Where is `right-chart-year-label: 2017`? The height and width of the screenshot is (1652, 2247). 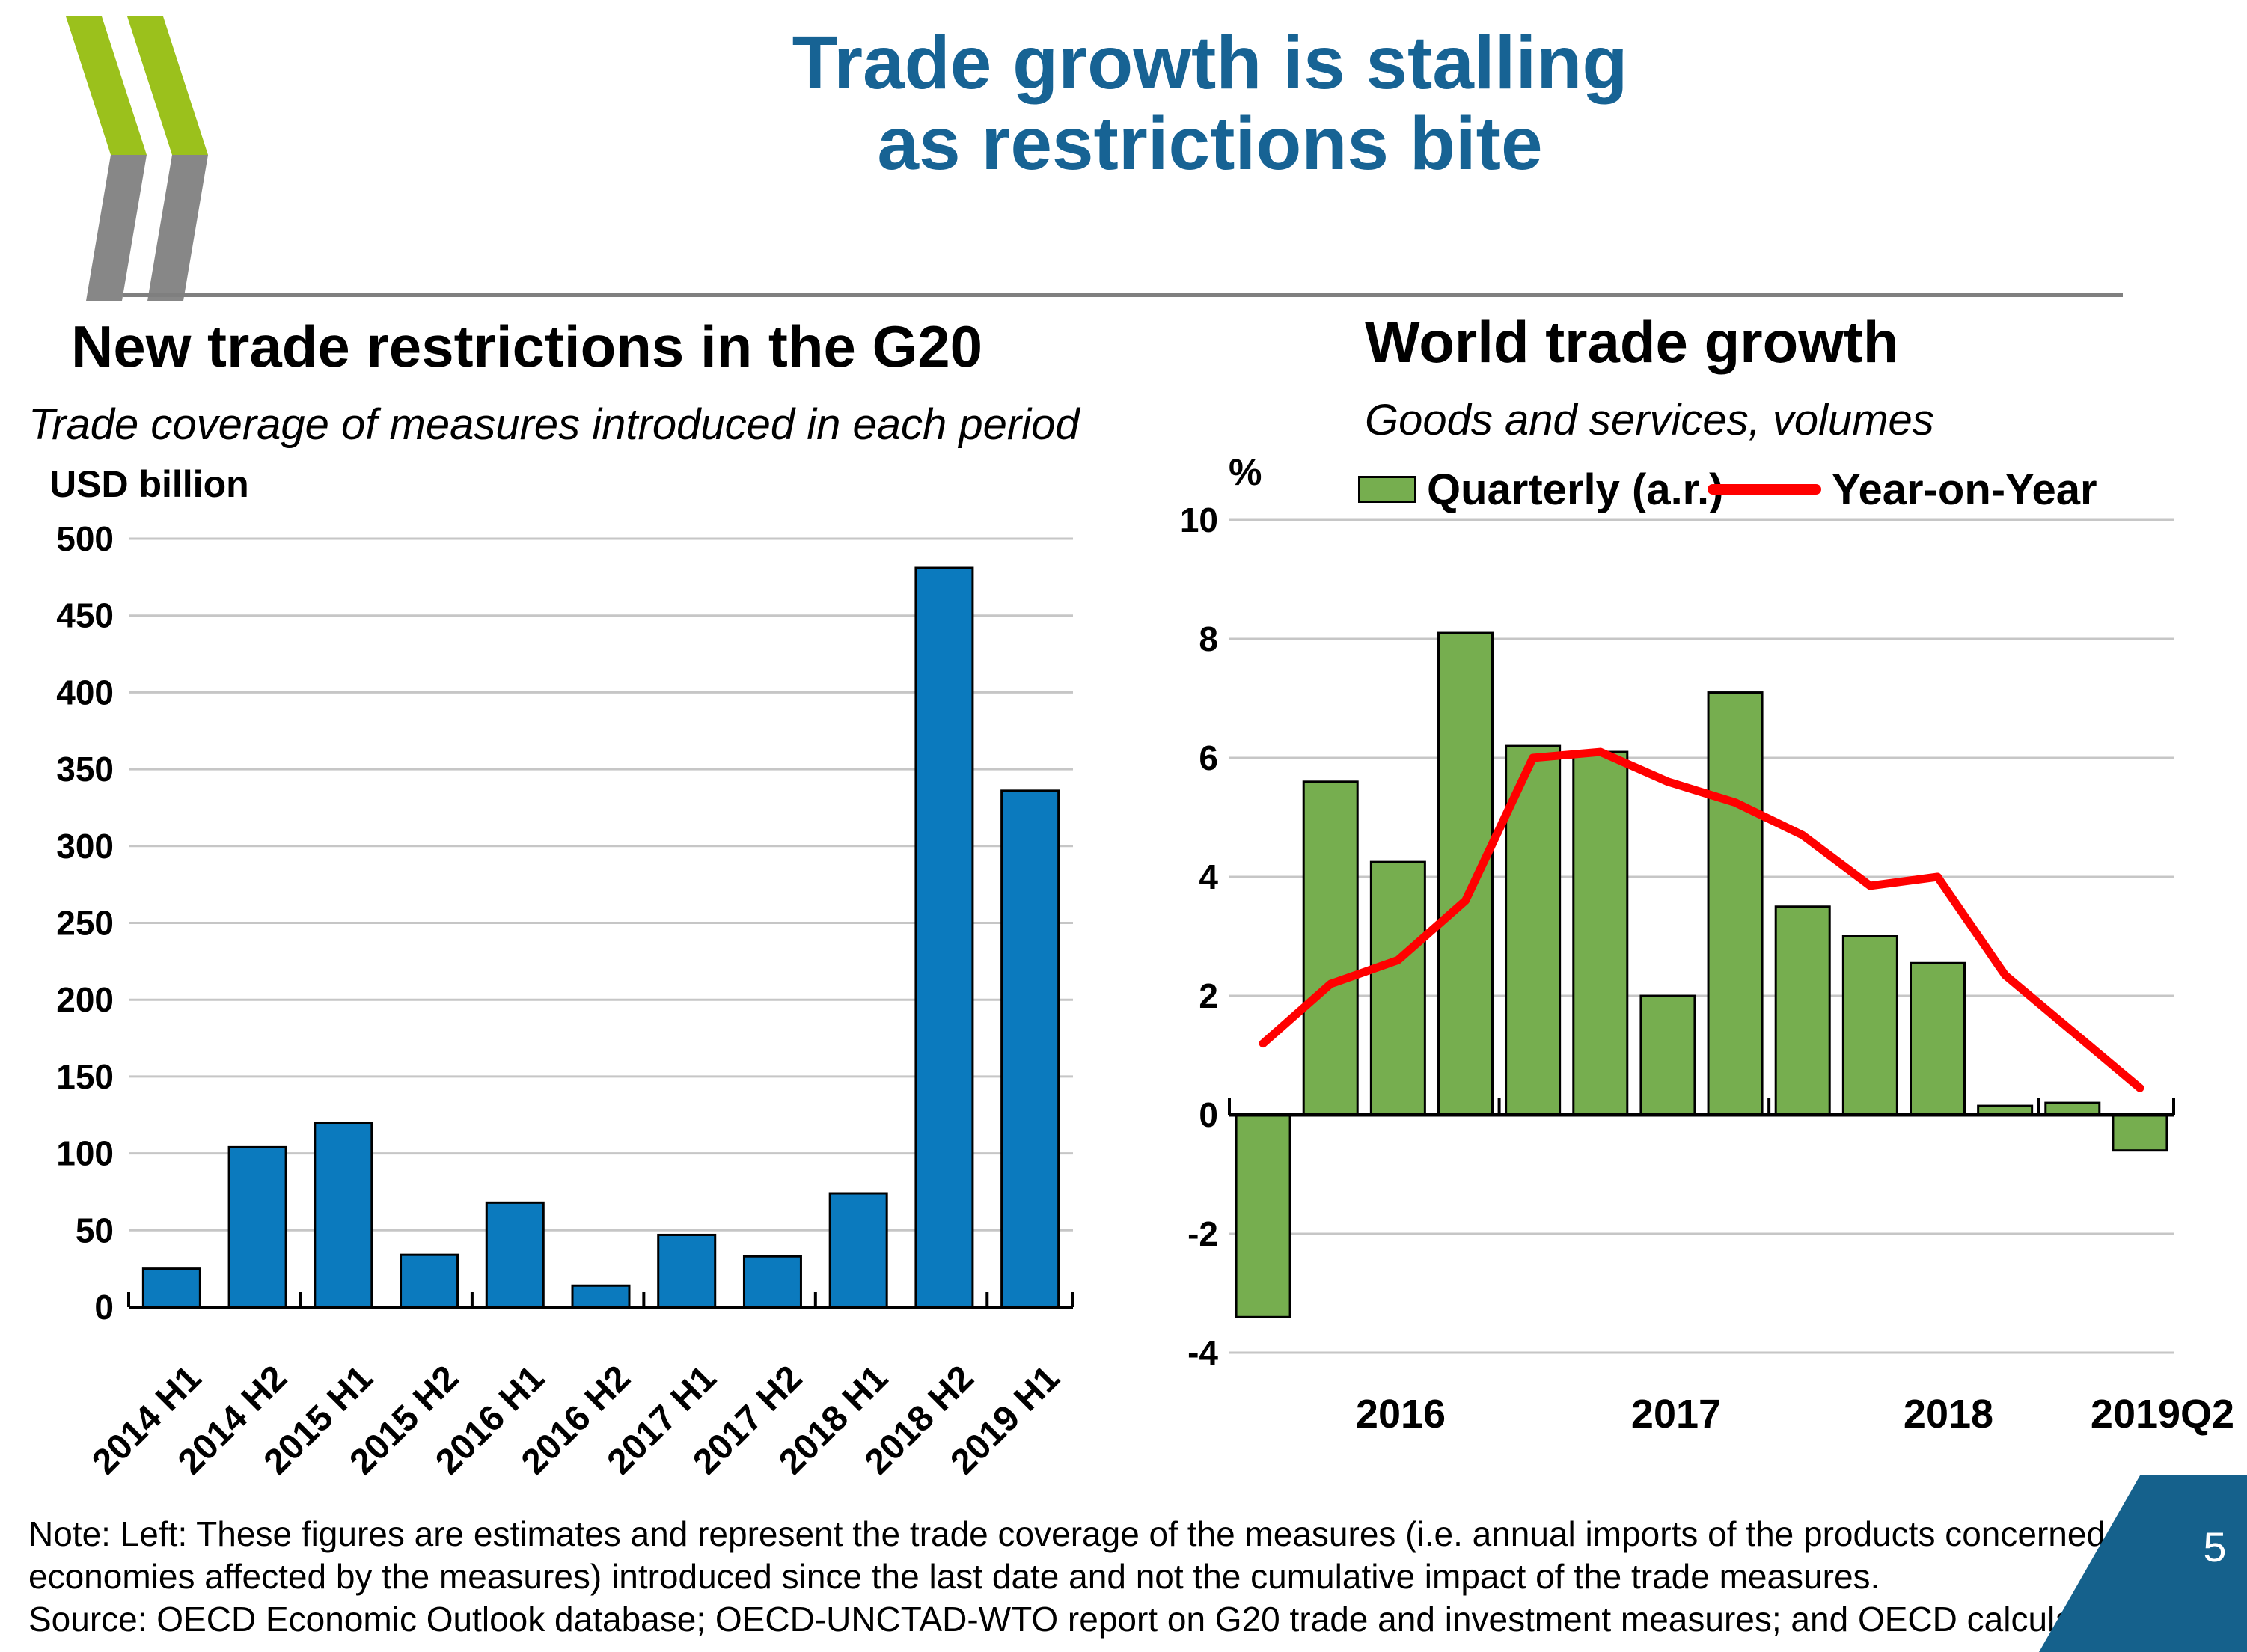
right-chart-year-label: 2017 is located at coordinates (1676, 1414).